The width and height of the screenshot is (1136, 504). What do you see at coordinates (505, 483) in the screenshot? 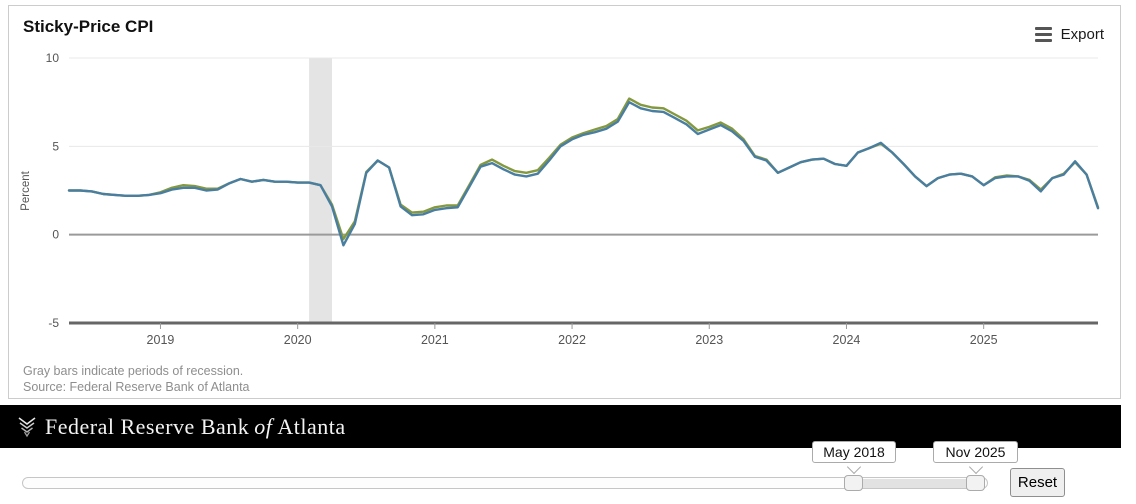
I see `date-range-slider-track` at bounding box center [505, 483].